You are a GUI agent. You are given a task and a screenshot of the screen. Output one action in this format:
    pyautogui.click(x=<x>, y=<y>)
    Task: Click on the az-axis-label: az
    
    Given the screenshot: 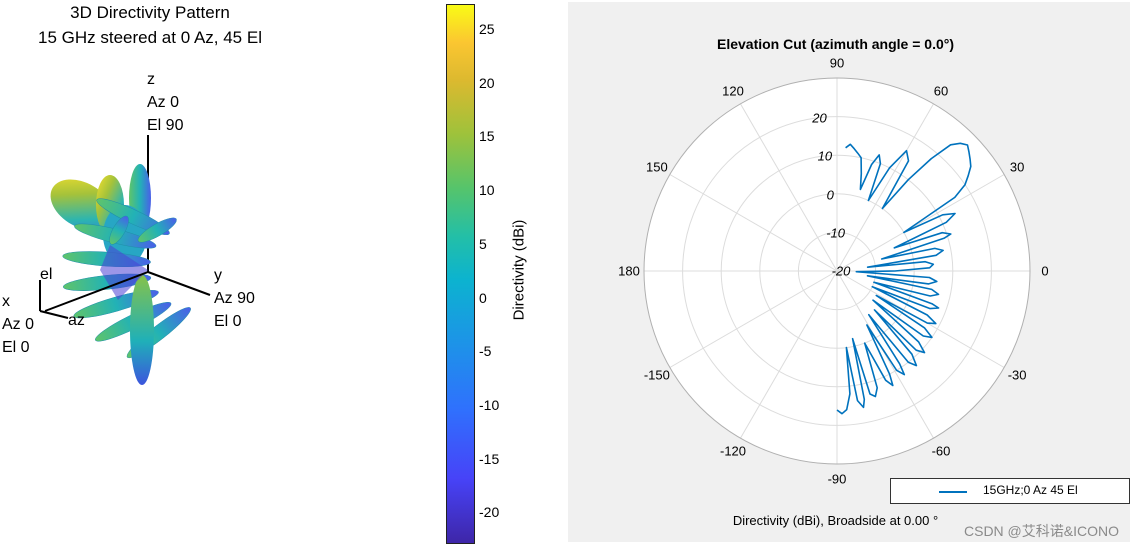 What is the action you would take?
    pyautogui.click(x=76, y=320)
    